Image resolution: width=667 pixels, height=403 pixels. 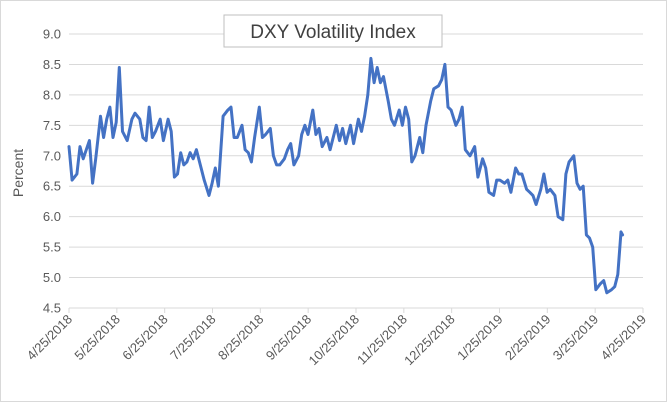 I want to click on y-tick-label: 6.0, so click(x=52, y=216).